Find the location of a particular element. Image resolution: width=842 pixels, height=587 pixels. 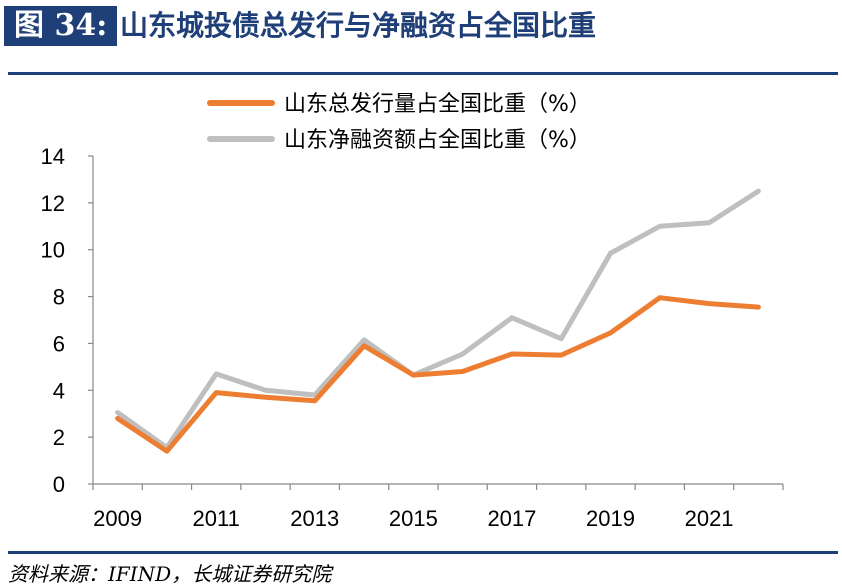

figure-title: 山东城投债总发行与净融资占全国比重 is located at coordinates (358, 25).